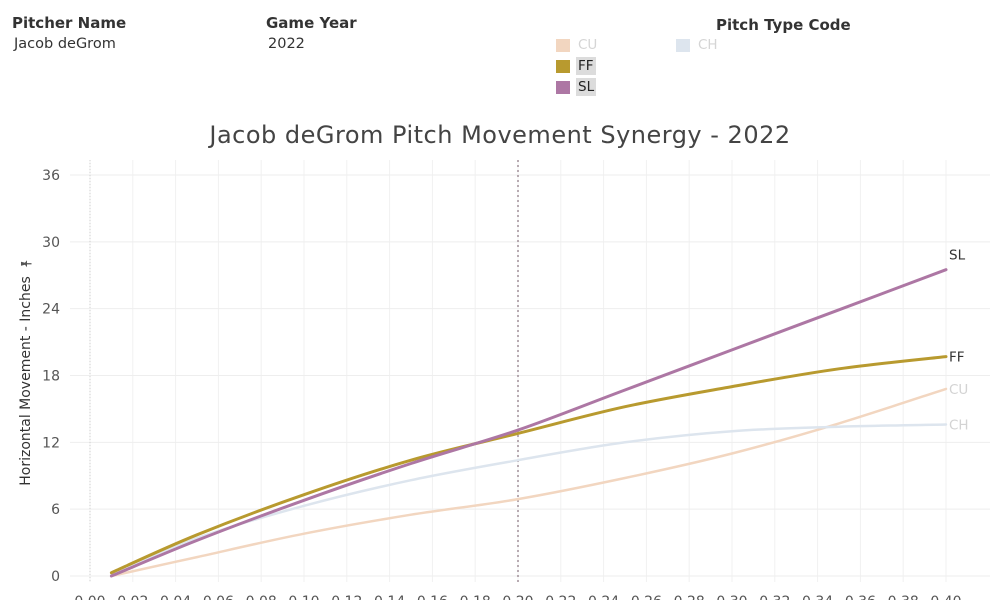 This screenshot has width=1000, height=600. What do you see at coordinates (774, 597) in the screenshot?
I see `x-tick-label: 0.32` at bounding box center [774, 597].